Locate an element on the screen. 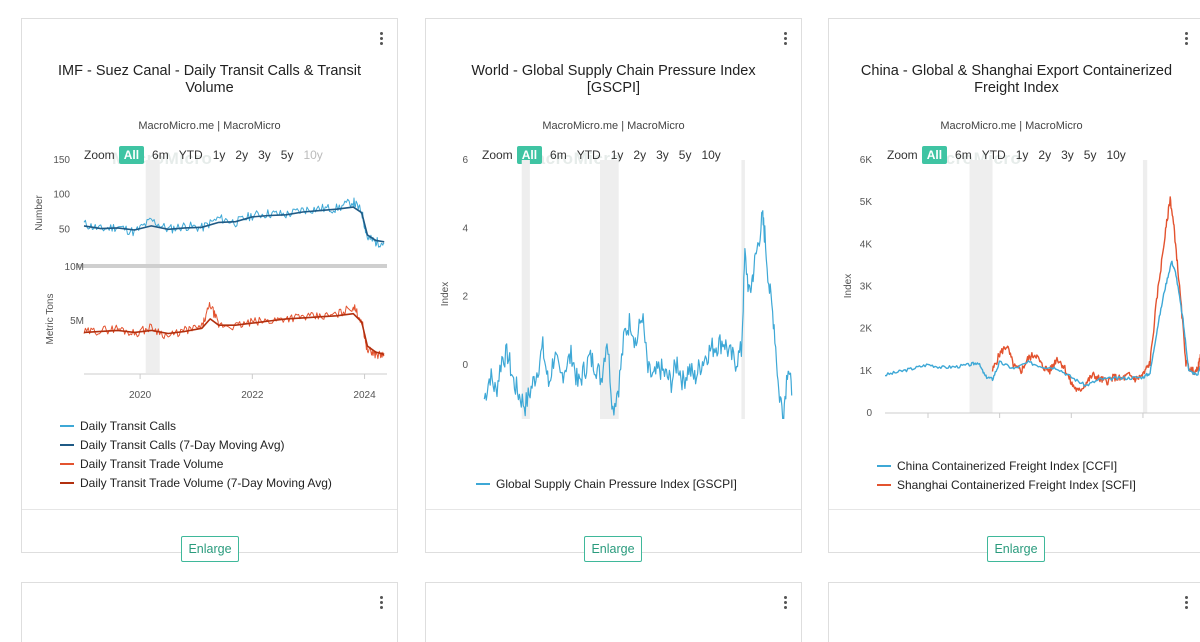  y-tick-label: 2K is located at coordinates (866, 329).